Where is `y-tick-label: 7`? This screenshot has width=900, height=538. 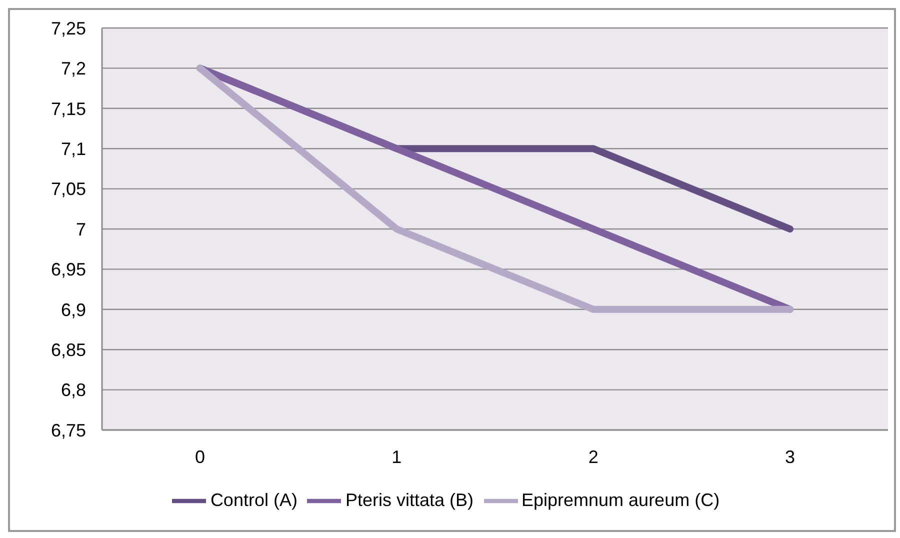
y-tick-label: 7 is located at coordinates (81, 229).